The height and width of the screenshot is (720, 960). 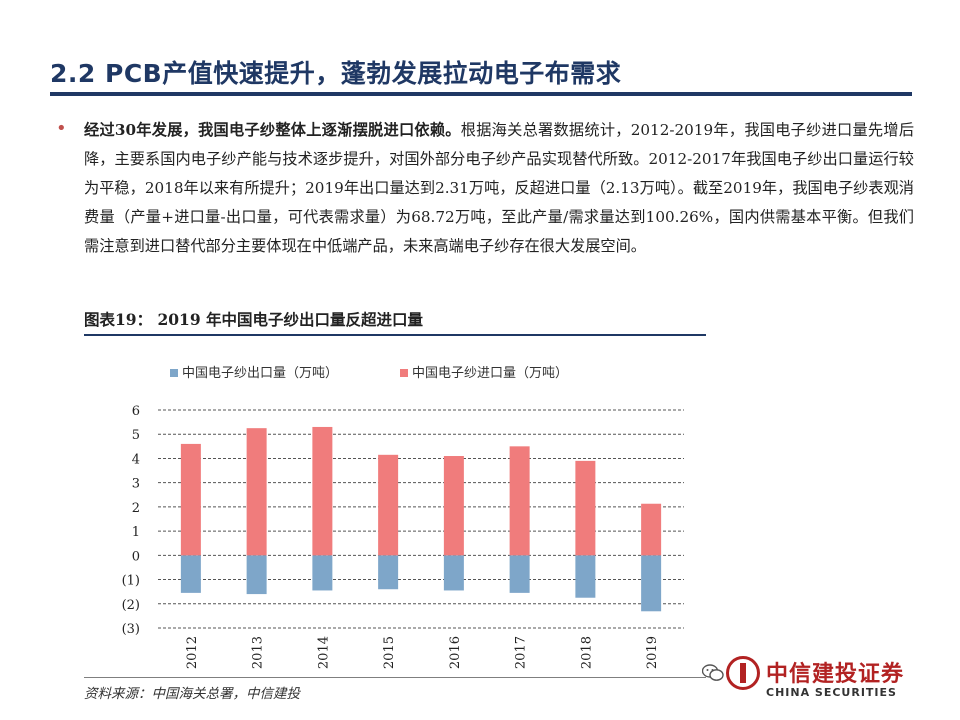 I want to click on y-tick-label: (1), so click(x=131, y=581).